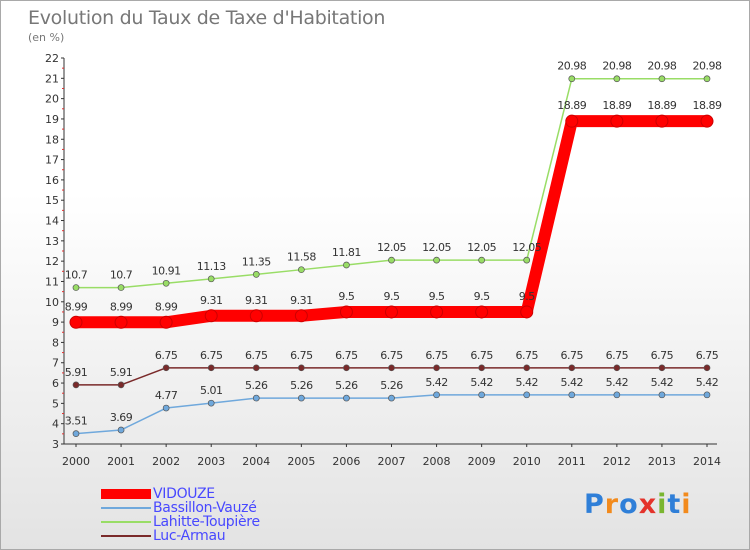 Image resolution: width=750 pixels, height=550 pixels. Describe the element at coordinates (189, 536) in the screenshot. I see `legend-label: Luc-Armau` at that location.